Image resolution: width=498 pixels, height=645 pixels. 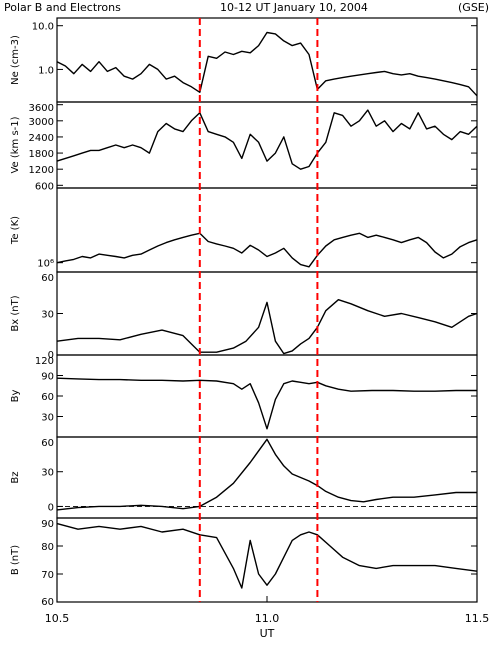 I want to click on ytick-label-bx-2: 60, so click(x=47, y=278).